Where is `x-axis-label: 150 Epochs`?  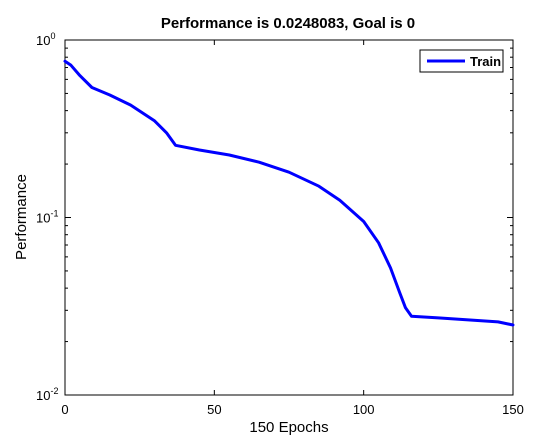 x-axis-label: 150 Epochs is located at coordinates (288, 427).